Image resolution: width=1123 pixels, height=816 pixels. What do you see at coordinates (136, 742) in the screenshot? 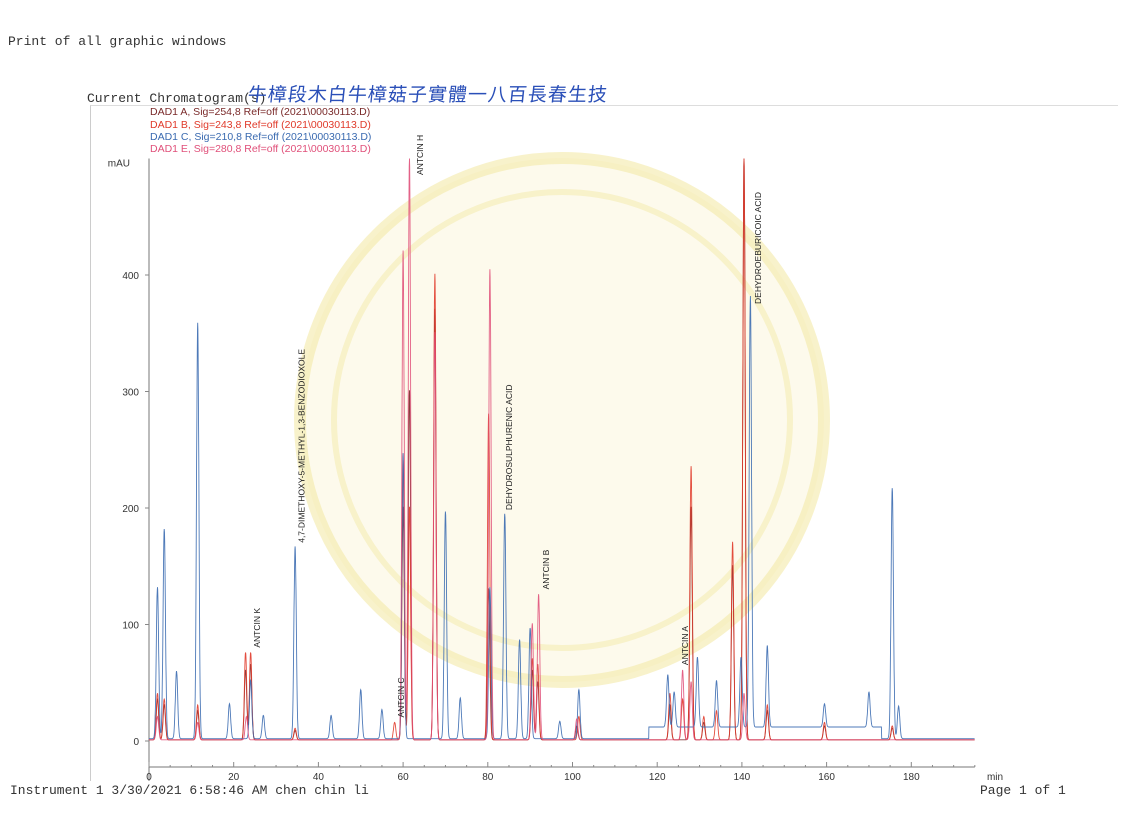
I see `y-tick-label: 0` at bounding box center [136, 742].